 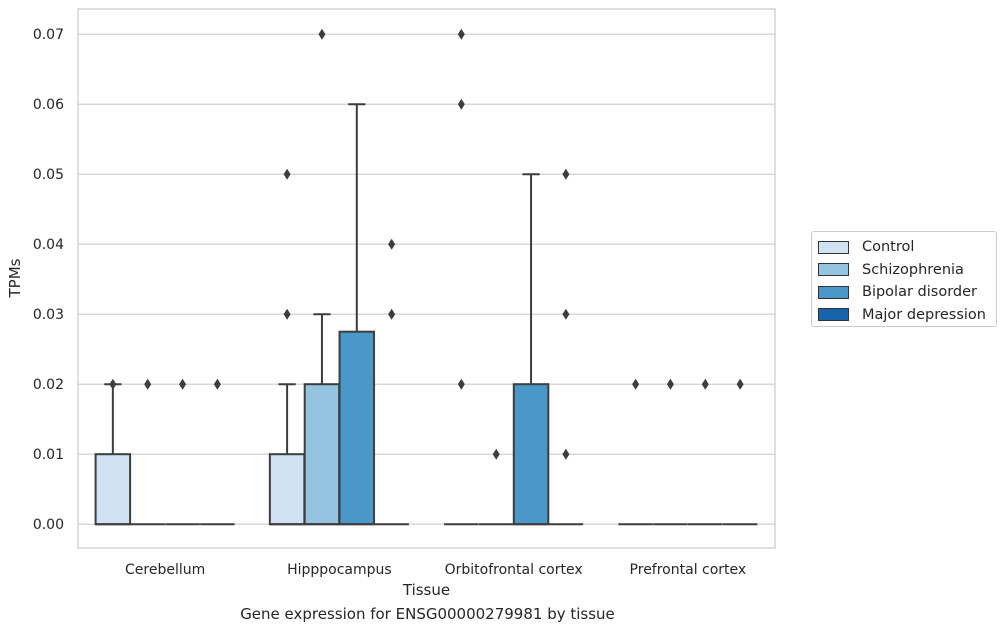 What do you see at coordinates (705, 452) in the screenshot?
I see `box-bipolar-disorder-prefrontal-cortex` at bounding box center [705, 452].